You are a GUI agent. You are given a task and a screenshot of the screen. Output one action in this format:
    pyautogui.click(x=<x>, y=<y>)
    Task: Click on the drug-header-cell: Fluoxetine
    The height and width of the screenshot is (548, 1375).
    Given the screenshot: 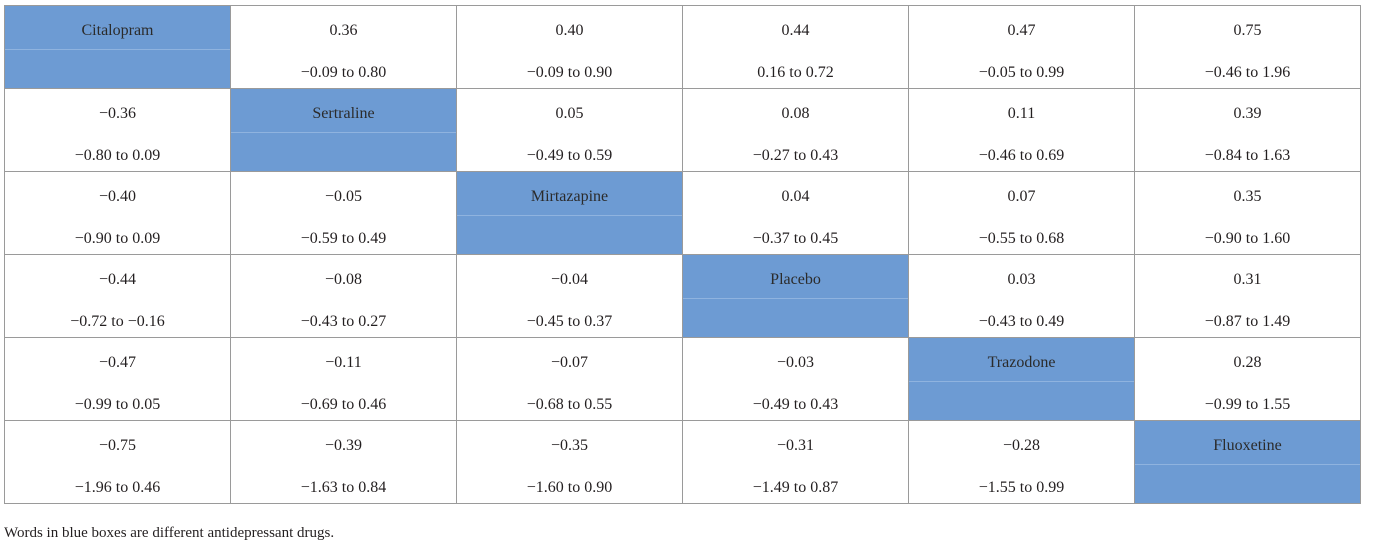 What is the action you would take?
    pyautogui.click(x=1247, y=462)
    